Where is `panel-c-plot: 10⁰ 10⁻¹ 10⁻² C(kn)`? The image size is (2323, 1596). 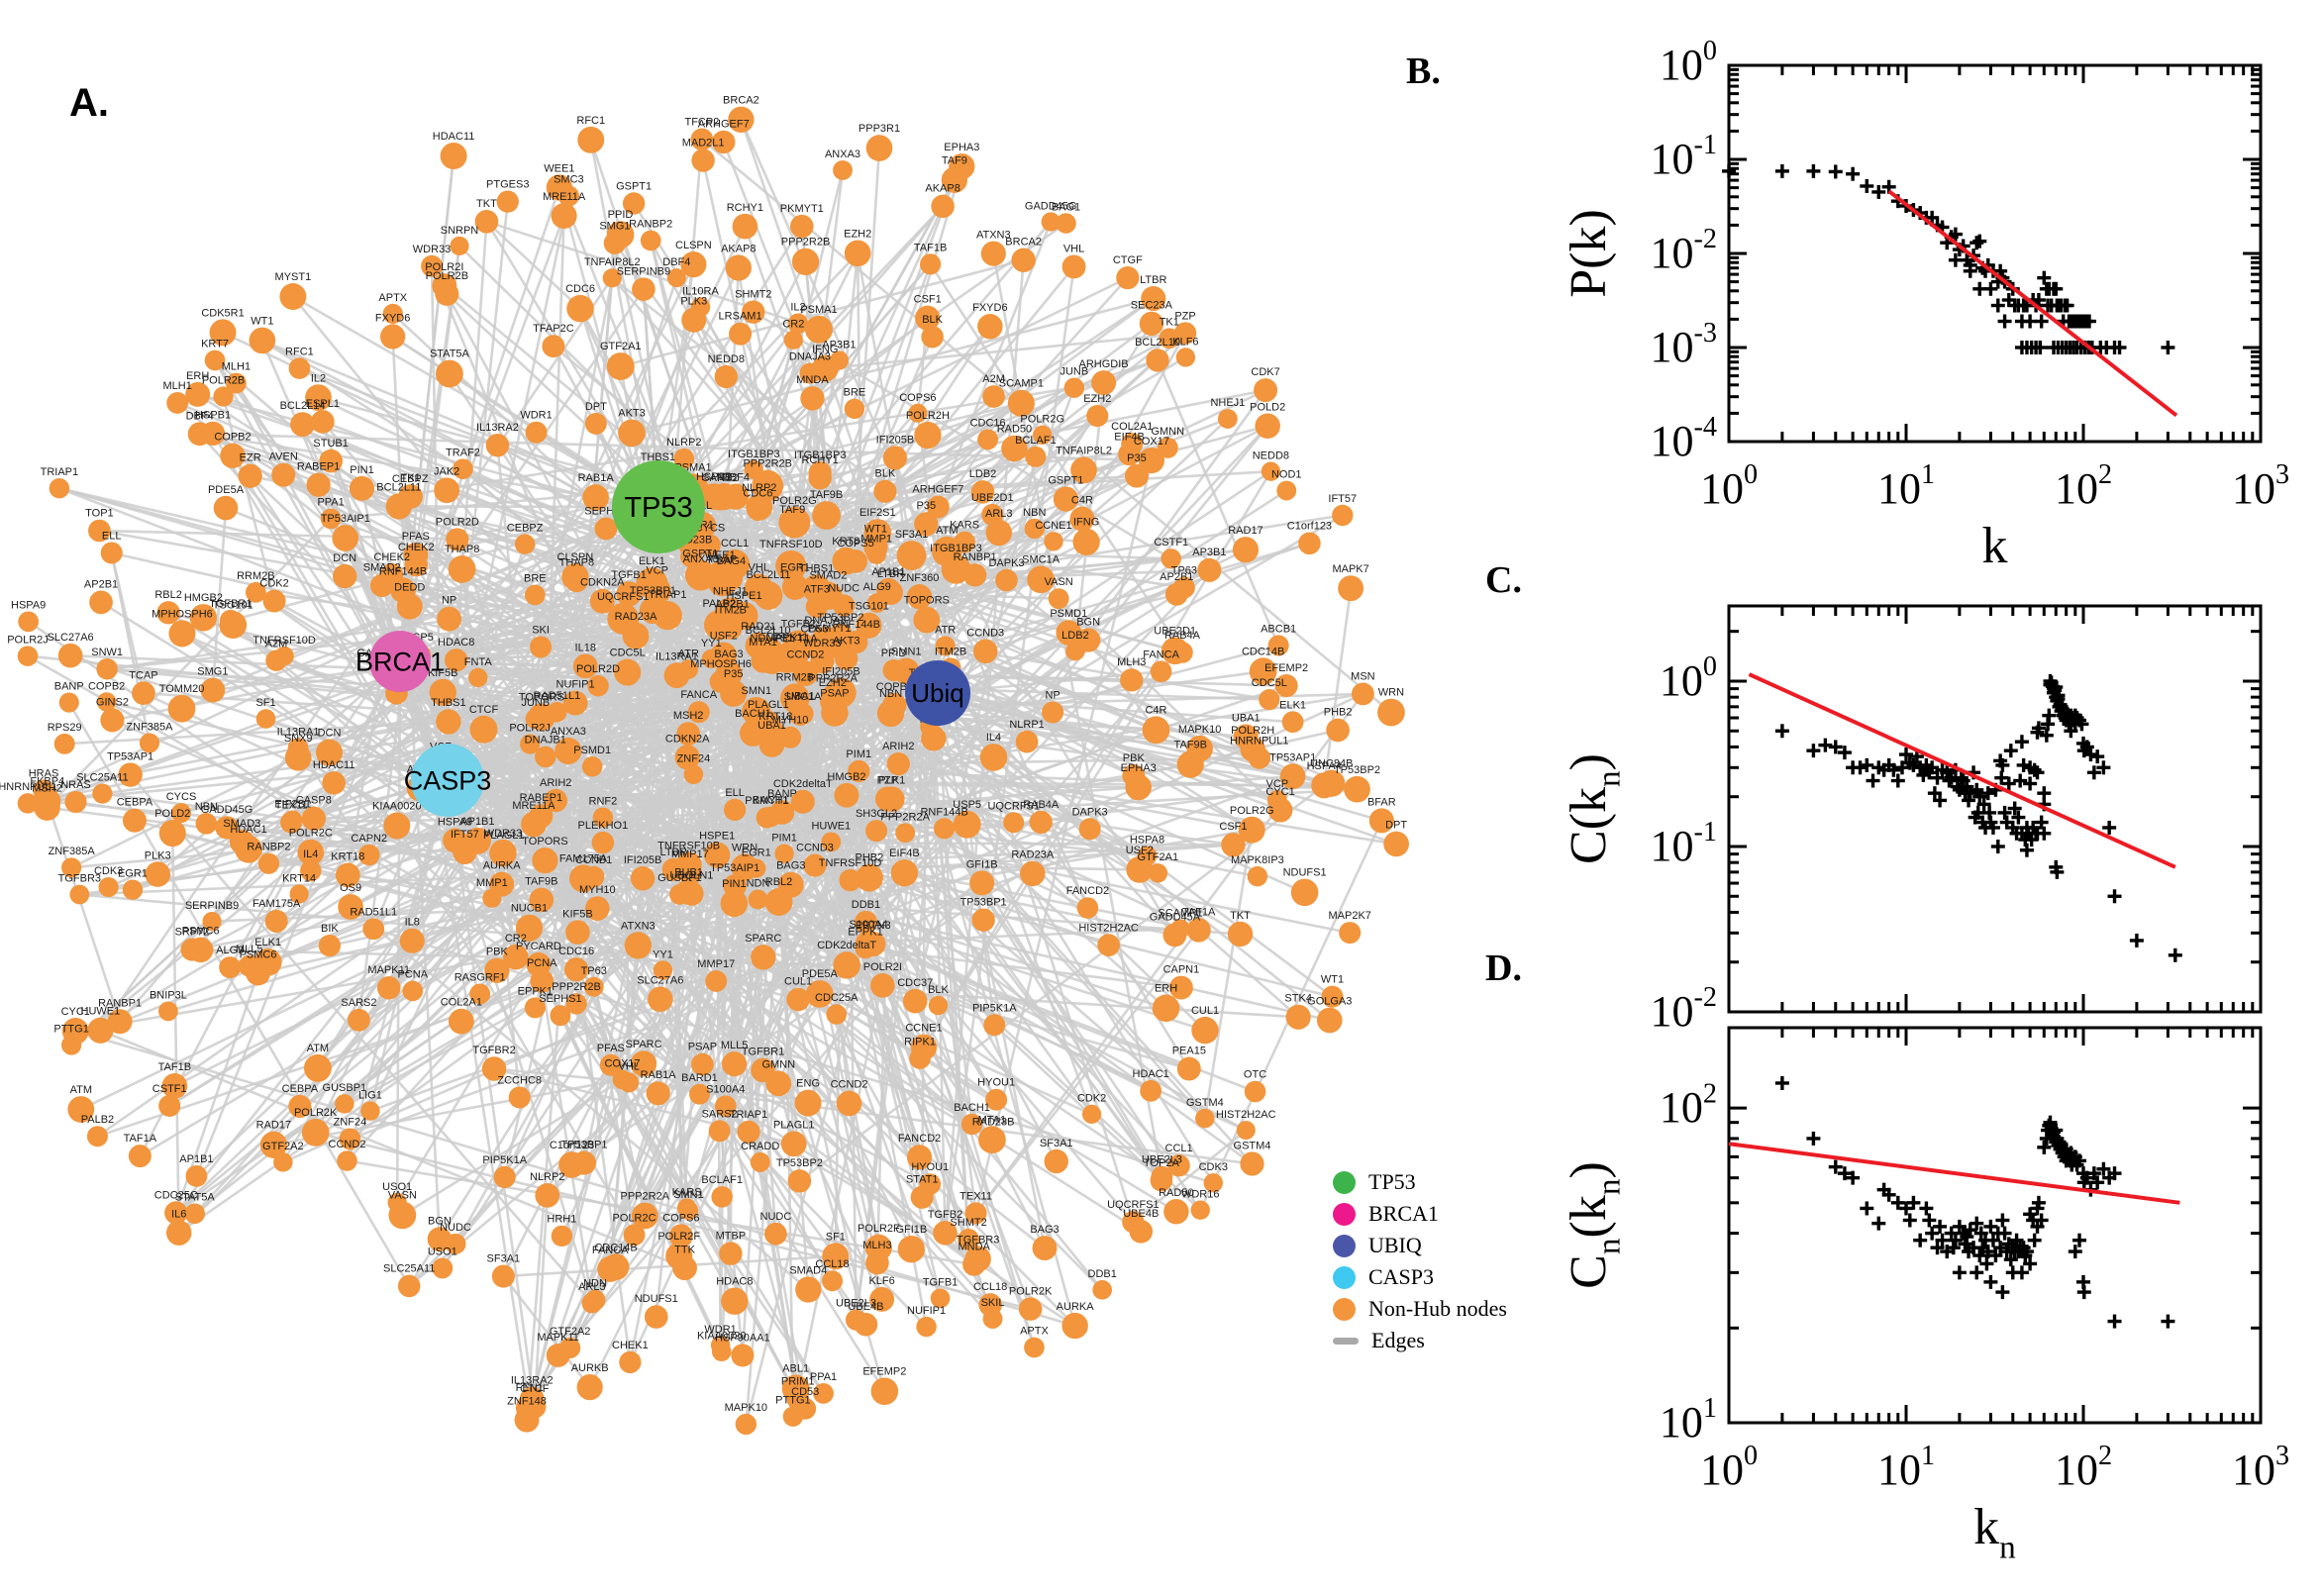 panel-c-plot: 10⁰ 10⁻¹ 10⁻² C(kn) is located at coordinates (1912, 820).